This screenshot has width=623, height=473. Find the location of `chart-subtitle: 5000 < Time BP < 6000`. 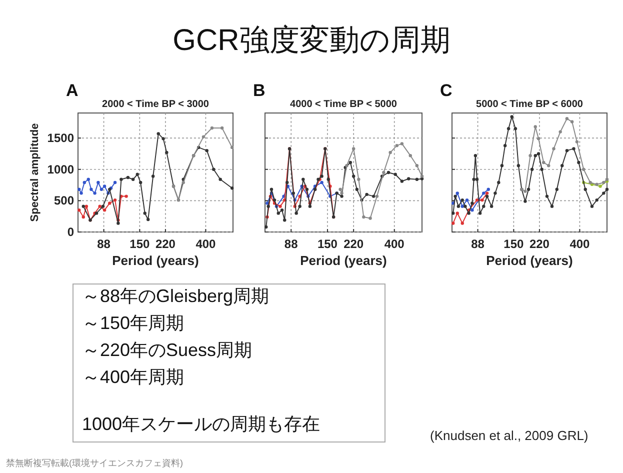

chart-subtitle: 5000 < Time BP < 6000 is located at coordinates (530, 104).